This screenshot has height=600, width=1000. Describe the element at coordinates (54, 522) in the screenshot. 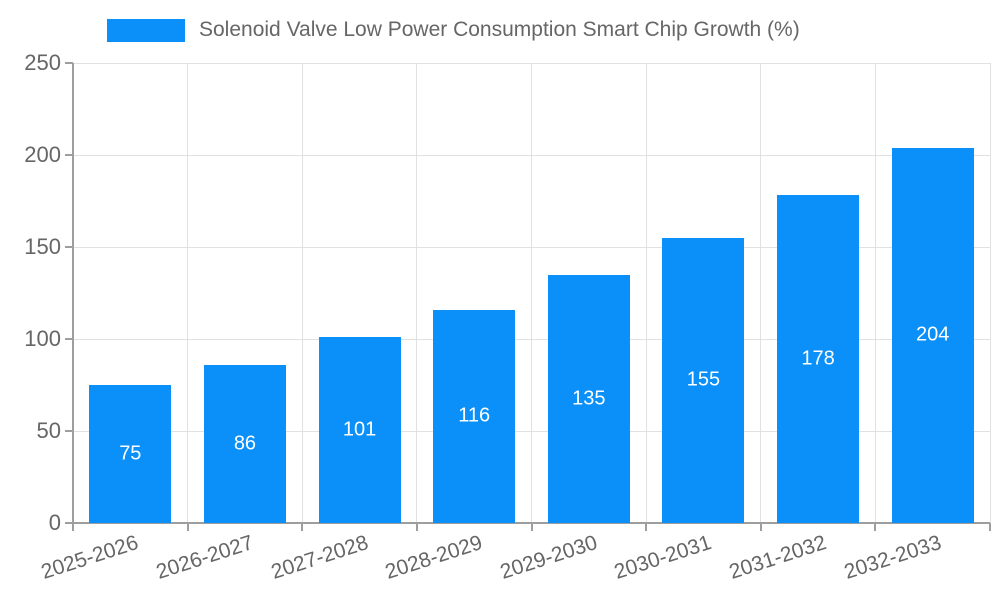

I see `y-tick-label: 0` at that location.